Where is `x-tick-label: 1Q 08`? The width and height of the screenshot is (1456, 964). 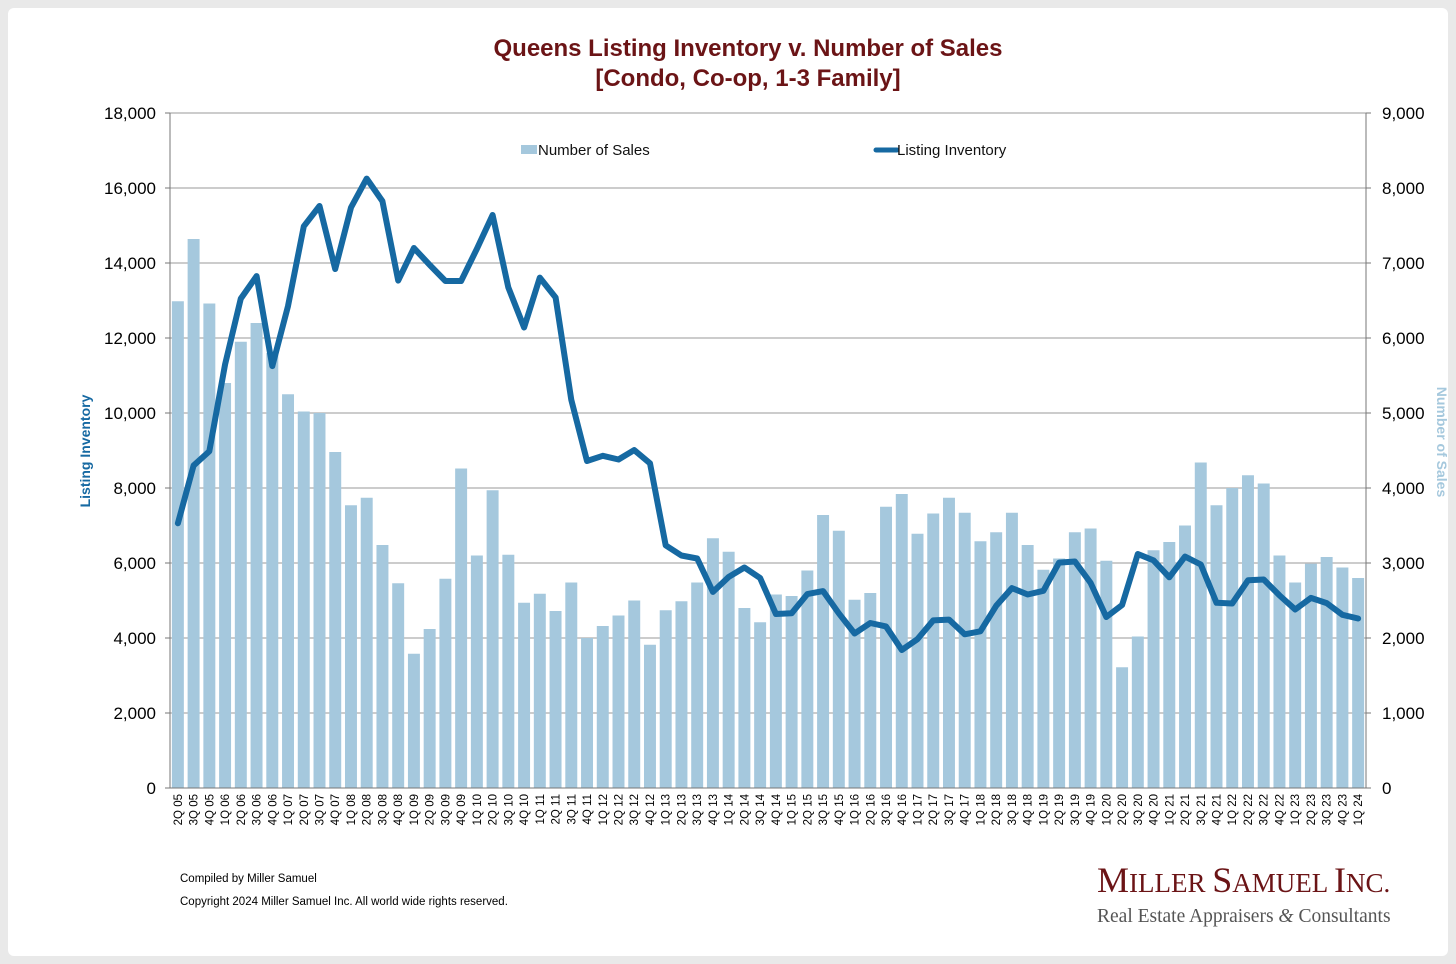
x-tick-label: 1Q 08 is located at coordinates (352, 809).